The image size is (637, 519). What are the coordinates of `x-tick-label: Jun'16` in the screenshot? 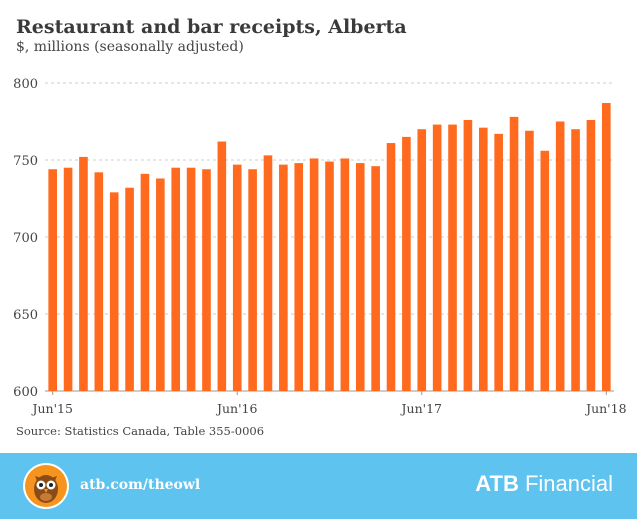 It's located at (236, 408).